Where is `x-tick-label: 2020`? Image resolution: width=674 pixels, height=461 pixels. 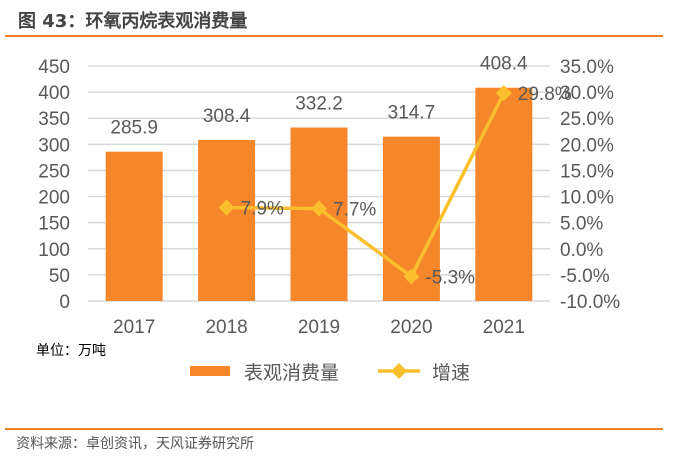
x-tick-label: 2020 is located at coordinates (411, 327).